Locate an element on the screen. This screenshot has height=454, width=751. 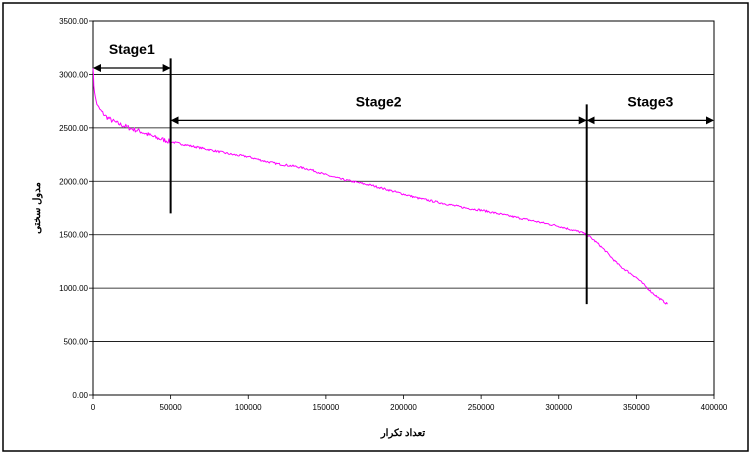
y-tick-label: 500.00 is located at coordinates (76, 342).